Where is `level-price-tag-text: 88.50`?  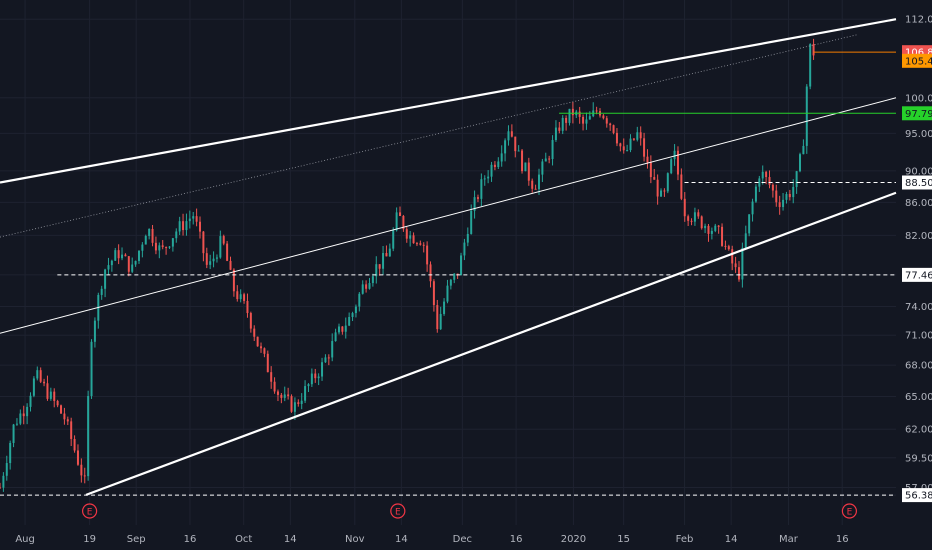
level-price-tag-text: 88.50 is located at coordinates (918, 183).